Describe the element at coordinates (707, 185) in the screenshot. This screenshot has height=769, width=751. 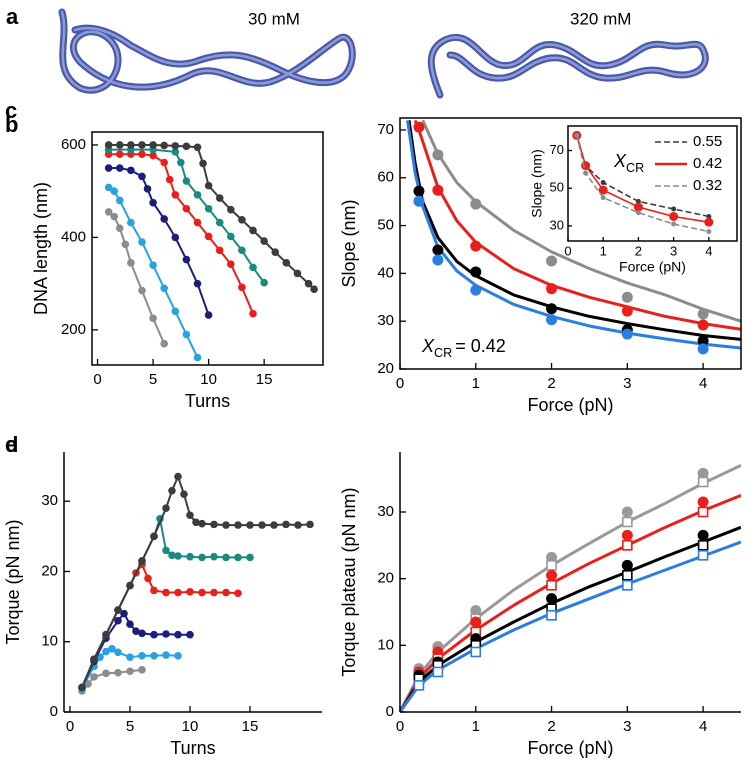
I see `legend-label: 0.32` at that location.